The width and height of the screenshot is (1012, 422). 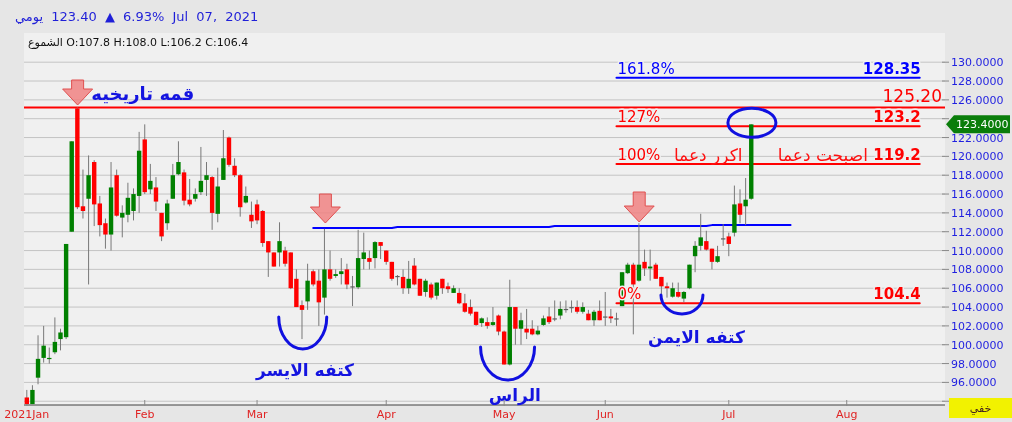 I want to click on y-tick-label: 106.0000, so click(x=977, y=289).